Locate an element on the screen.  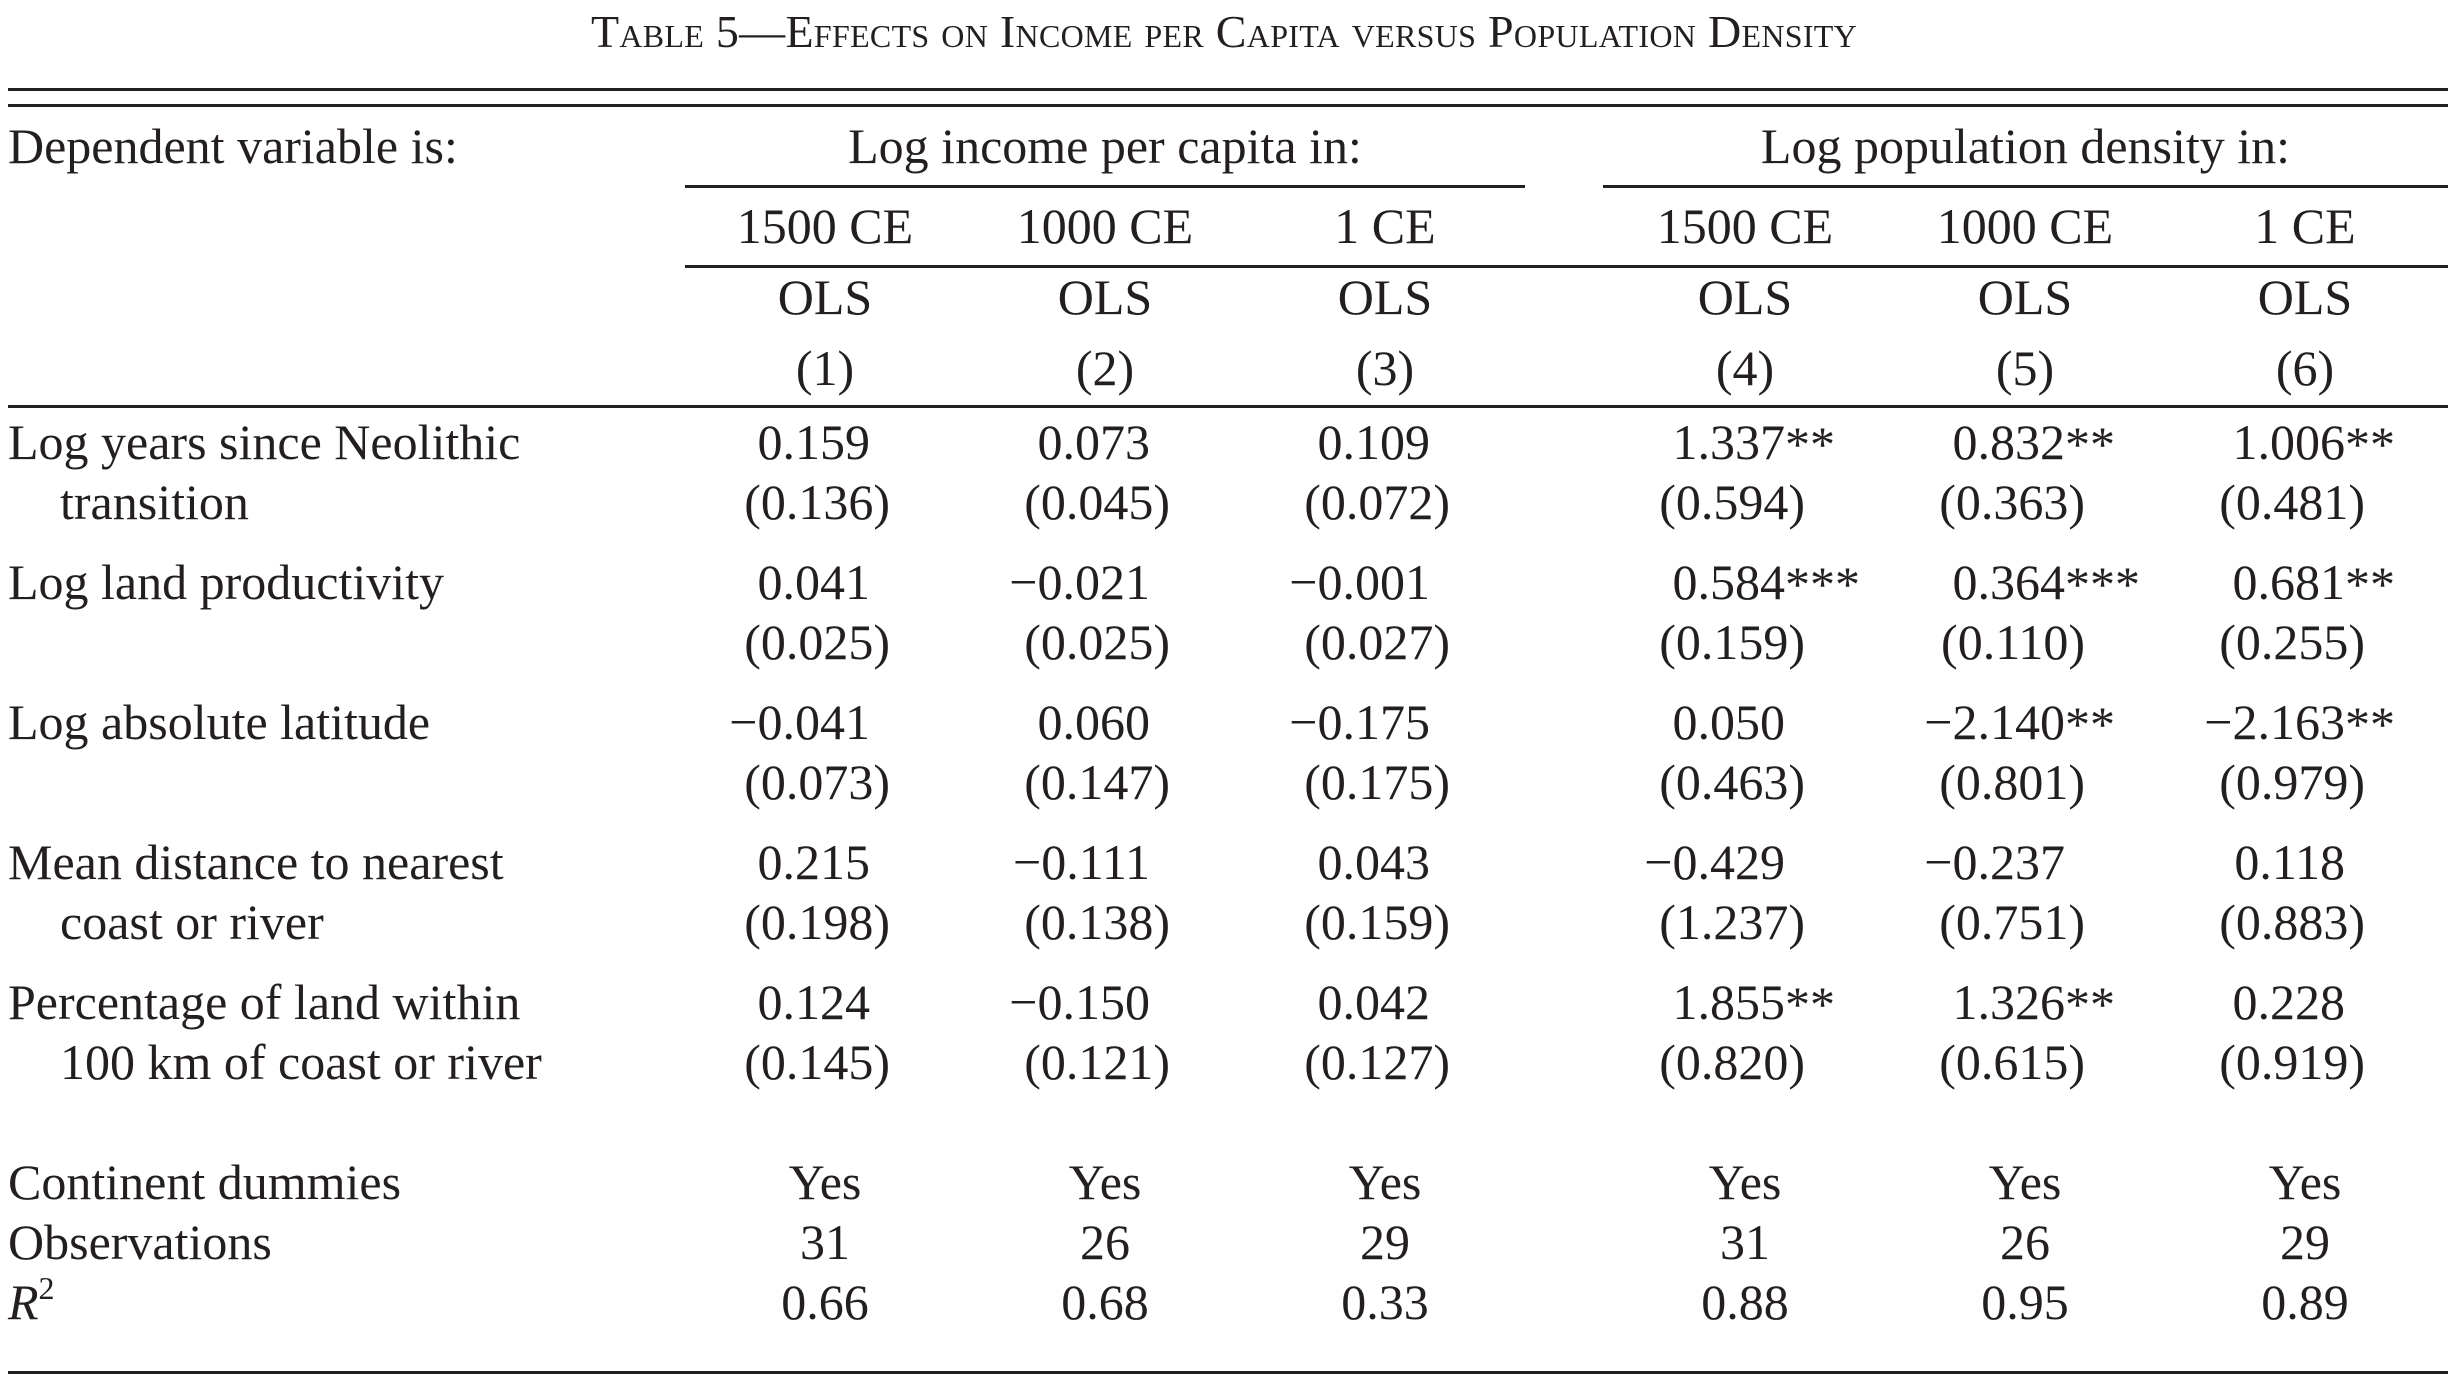
standard-error-cell: (0.481) is located at coordinates (2292, 502).